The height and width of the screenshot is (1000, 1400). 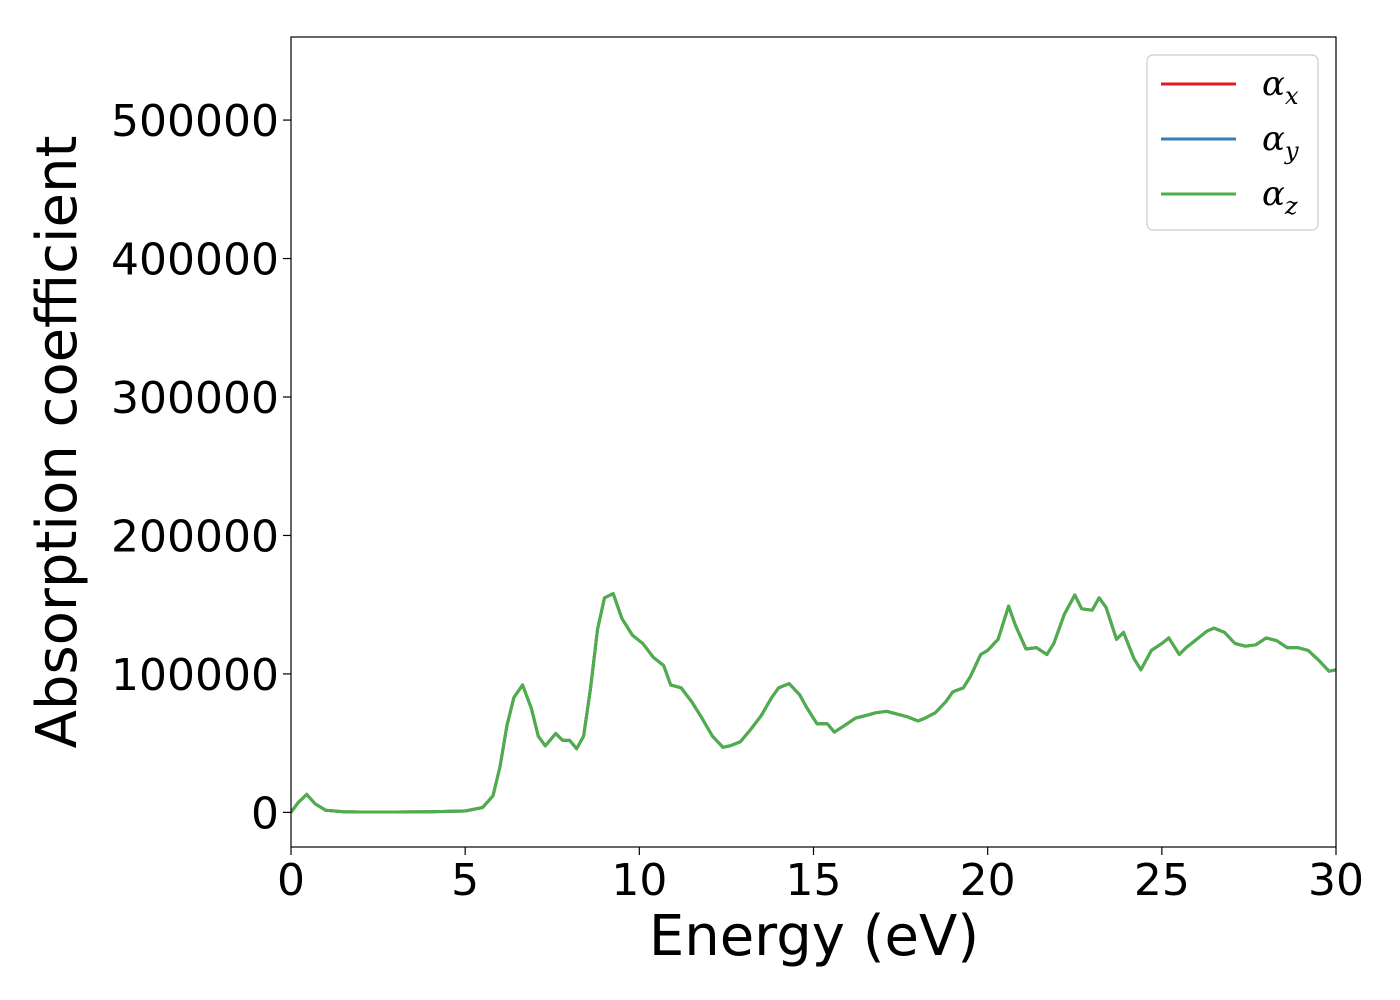 I want to click on x-tick-label: 10, so click(x=639, y=880).